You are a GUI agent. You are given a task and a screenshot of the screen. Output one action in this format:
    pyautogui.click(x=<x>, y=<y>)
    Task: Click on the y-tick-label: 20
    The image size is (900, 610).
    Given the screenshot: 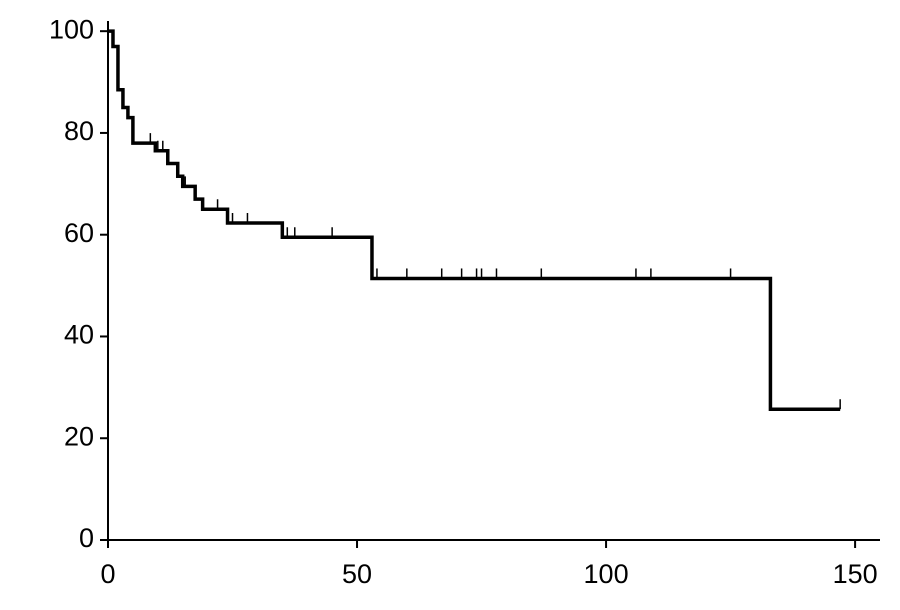 What is the action you would take?
    pyautogui.click(x=79, y=436)
    